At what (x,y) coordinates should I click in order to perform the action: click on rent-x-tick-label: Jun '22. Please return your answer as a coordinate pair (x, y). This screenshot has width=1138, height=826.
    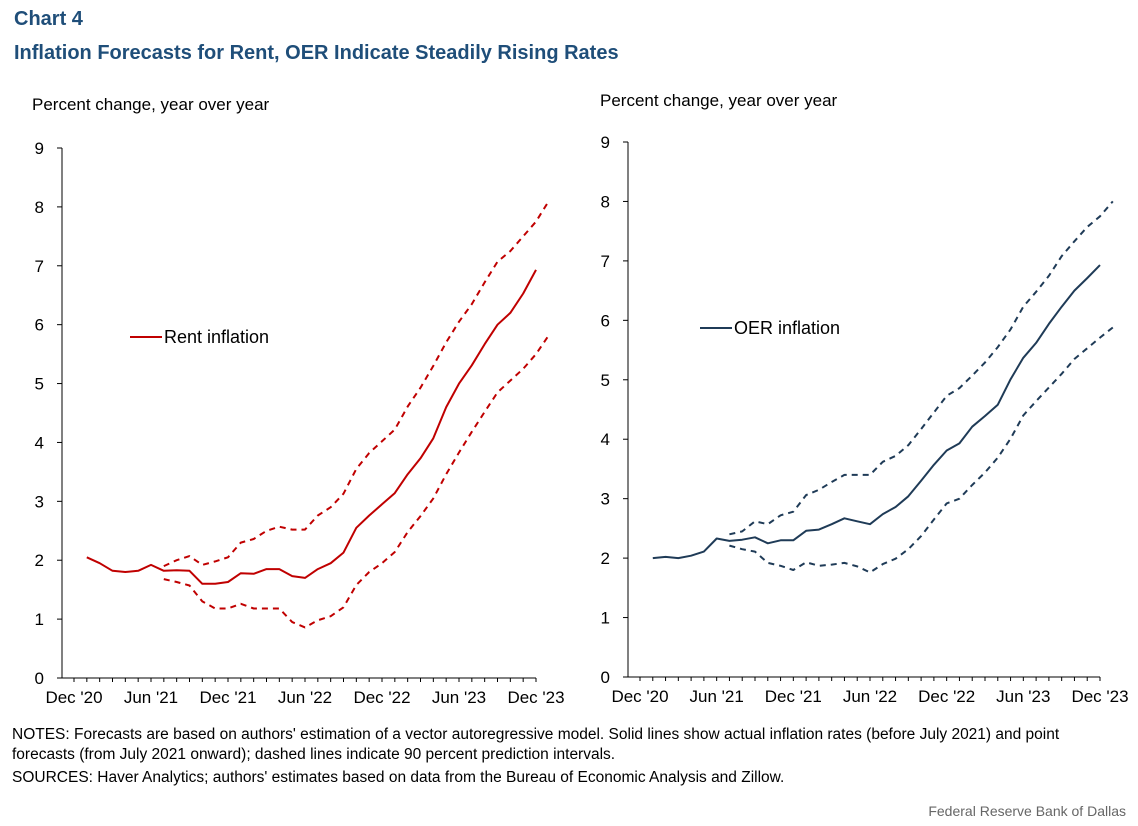
    Looking at the image, I should click on (305, 697).